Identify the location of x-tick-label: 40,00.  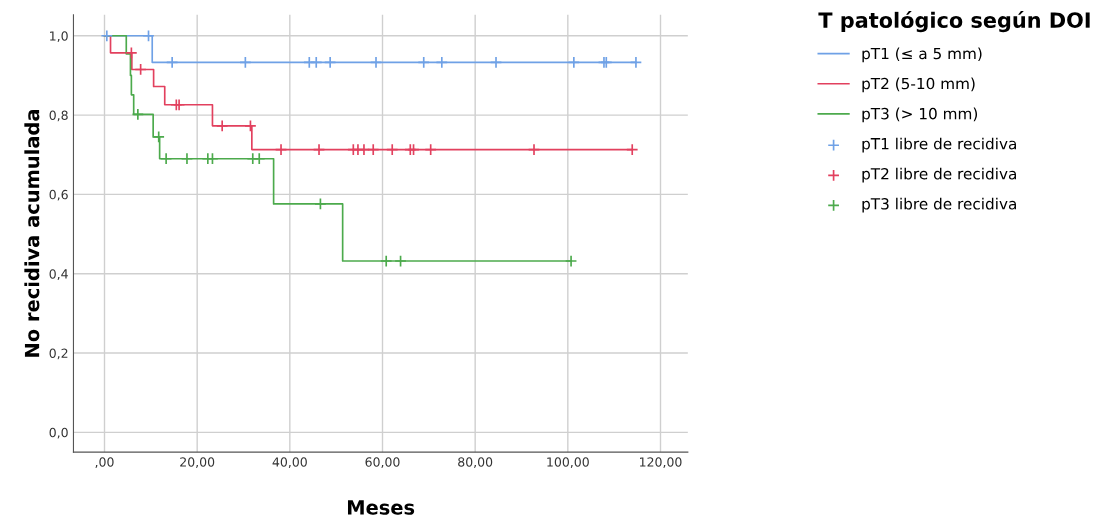
(289, 462).